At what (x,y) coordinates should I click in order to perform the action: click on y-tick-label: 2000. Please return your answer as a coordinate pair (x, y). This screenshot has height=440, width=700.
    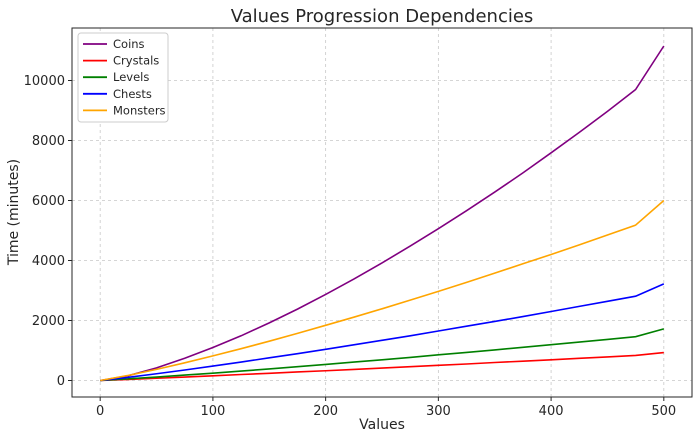
    Looking at the image, I should click on (48, 321).